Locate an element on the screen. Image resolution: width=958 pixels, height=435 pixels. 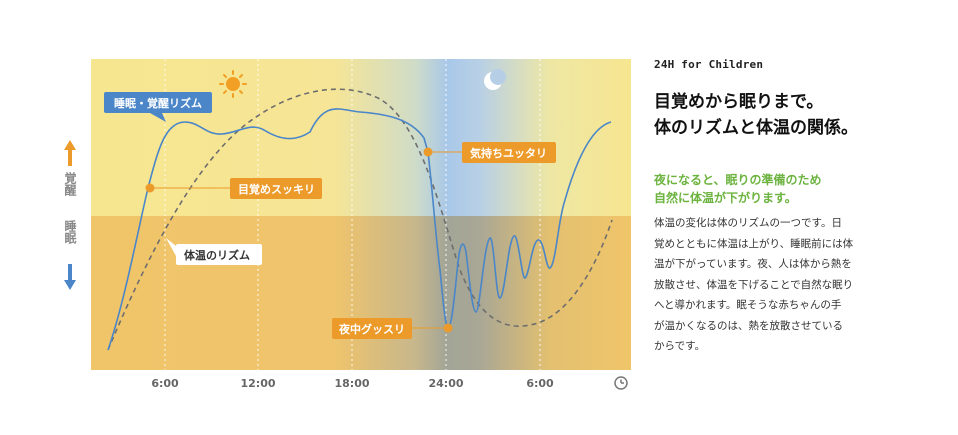
wake-fresh-dot is located at coordinates (150, 188).